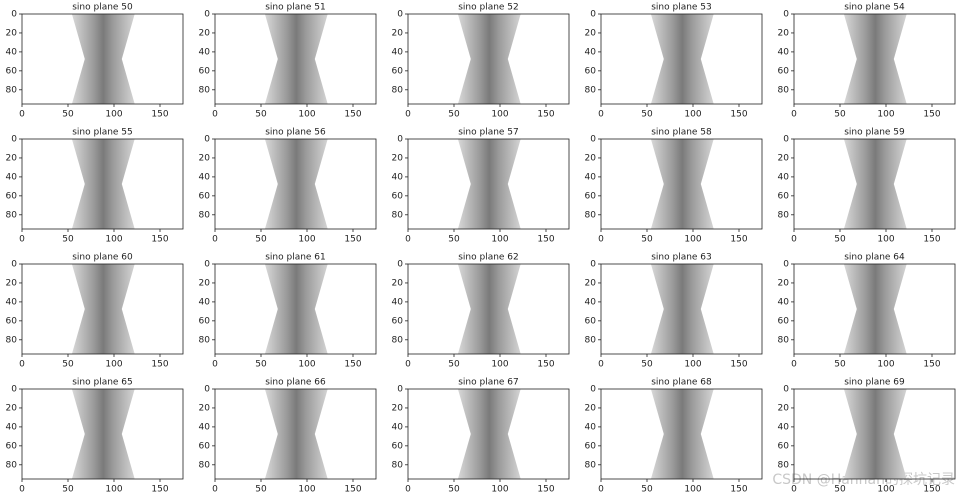 The width and height of the screenshot is (961, 497). Describe the element at coordinates (874, 8) in the screenshot. I see `subplot-title: sino plane 54` at that location.